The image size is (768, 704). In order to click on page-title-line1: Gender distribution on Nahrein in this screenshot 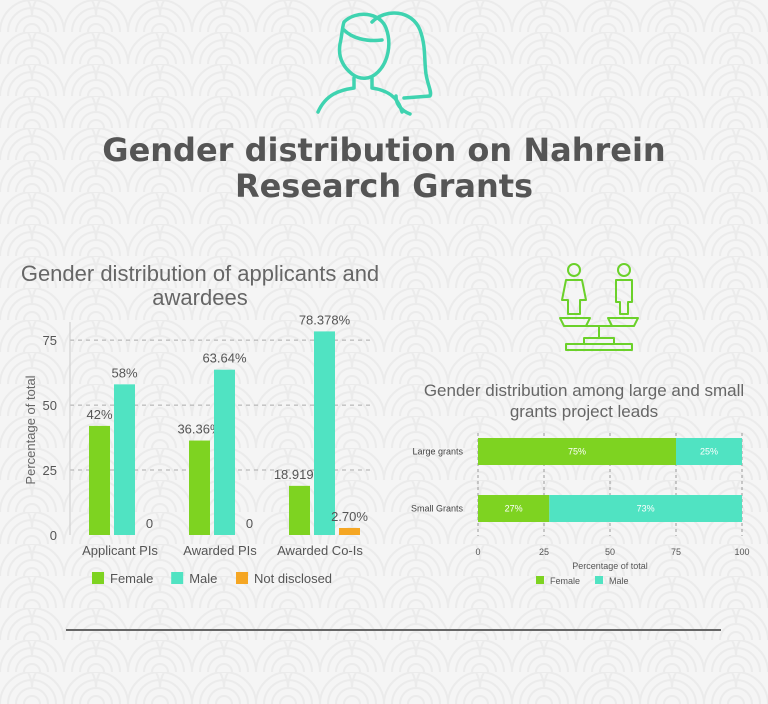, I will do `click(384, 150)`.